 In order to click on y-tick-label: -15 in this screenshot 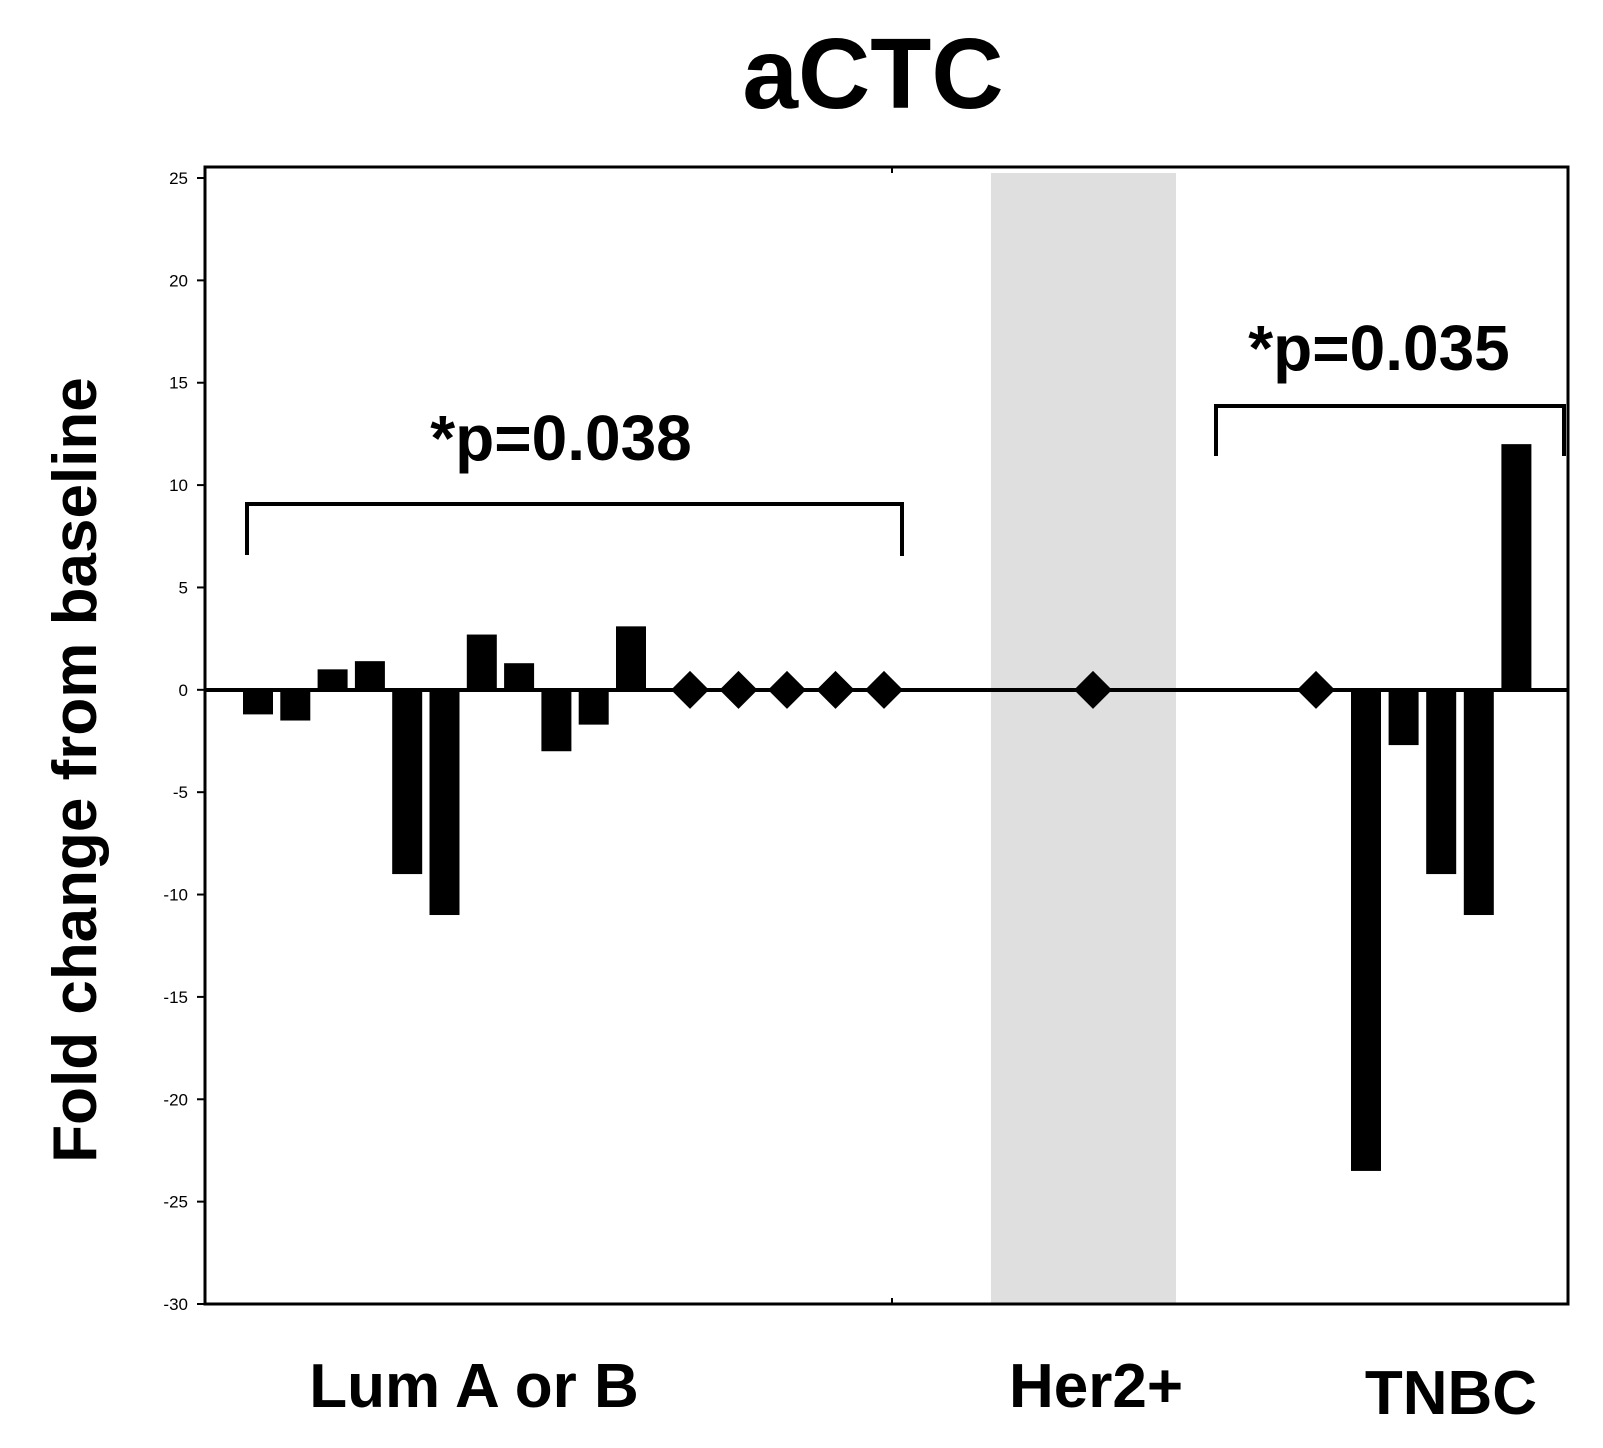, I will do `click(175, 997)`.